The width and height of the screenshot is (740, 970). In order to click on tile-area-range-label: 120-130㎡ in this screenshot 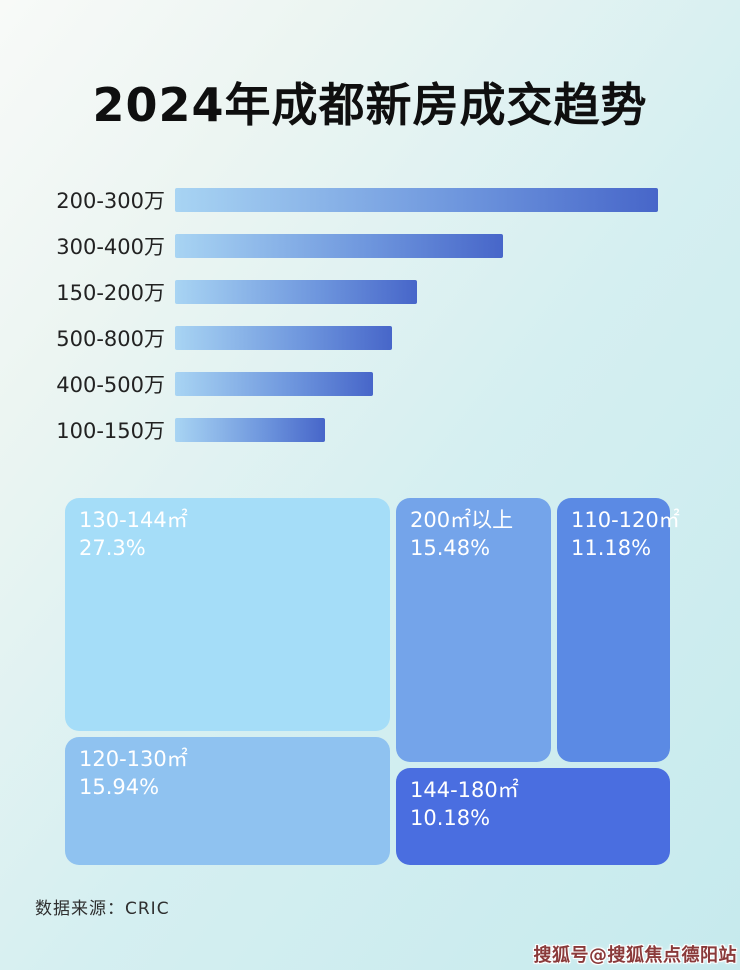, I will do `click(133, 759)`.